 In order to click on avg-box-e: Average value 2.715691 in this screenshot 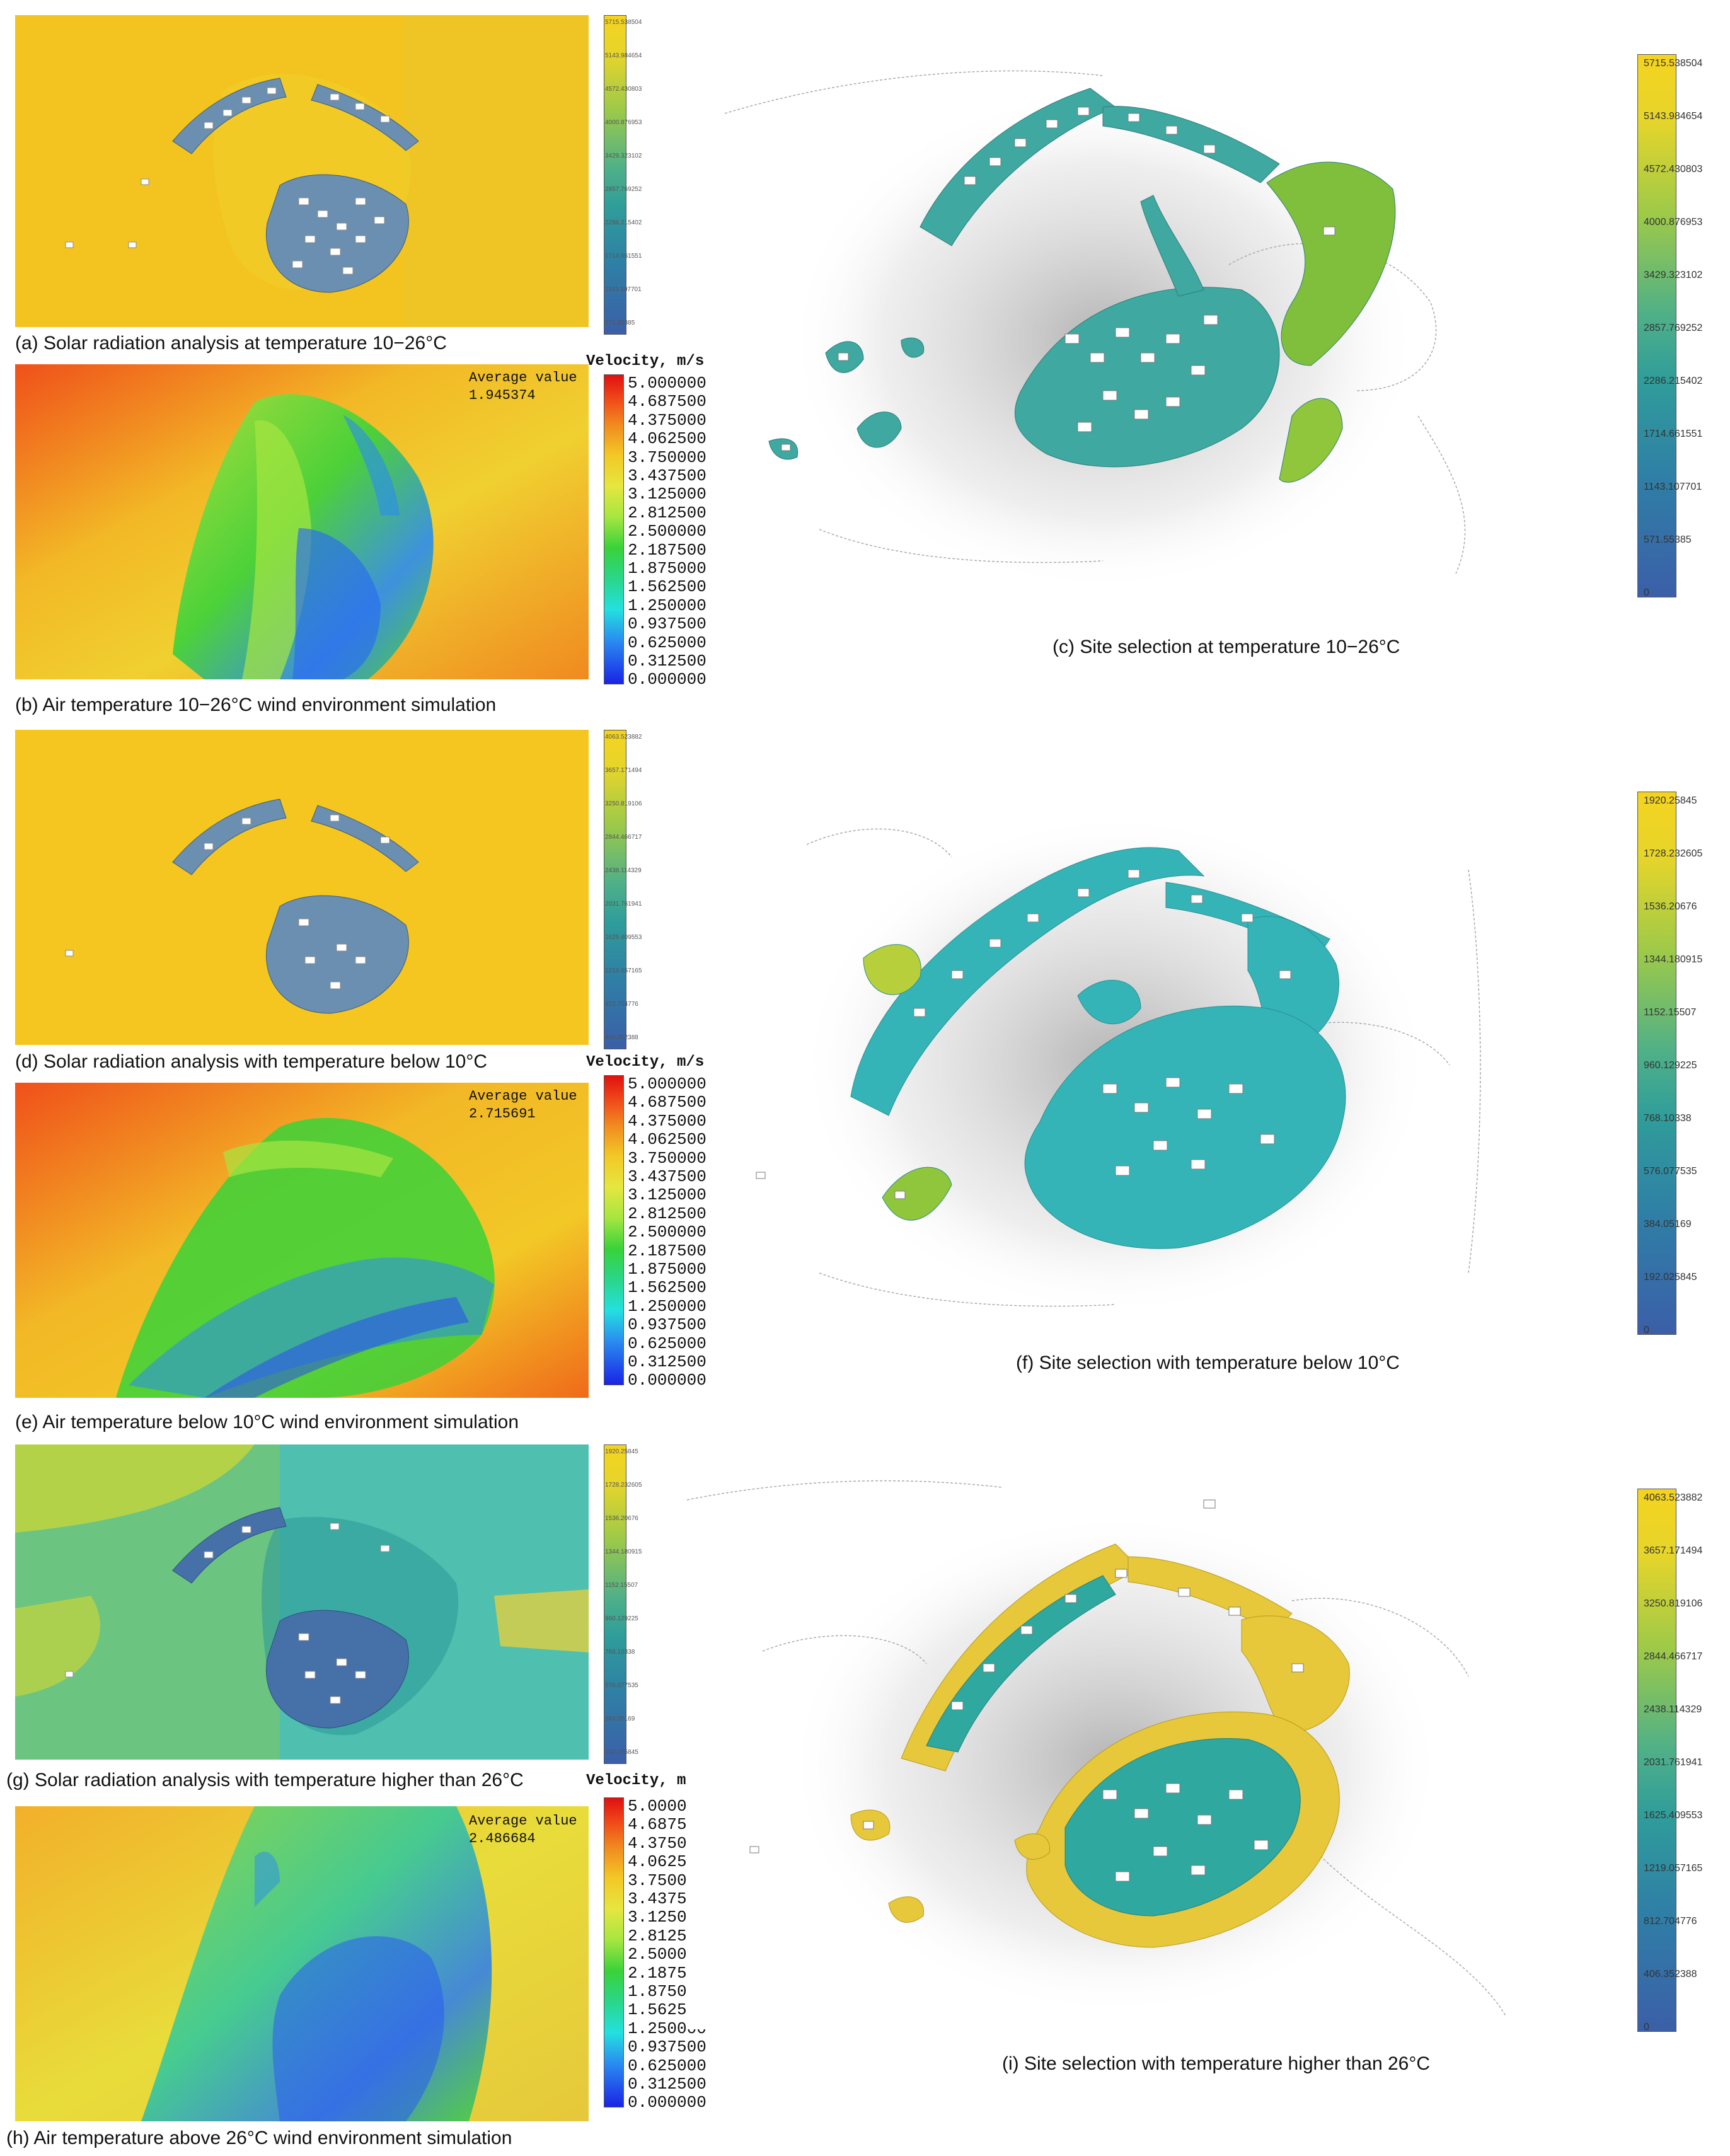, I will do `click(523, 1106)`.